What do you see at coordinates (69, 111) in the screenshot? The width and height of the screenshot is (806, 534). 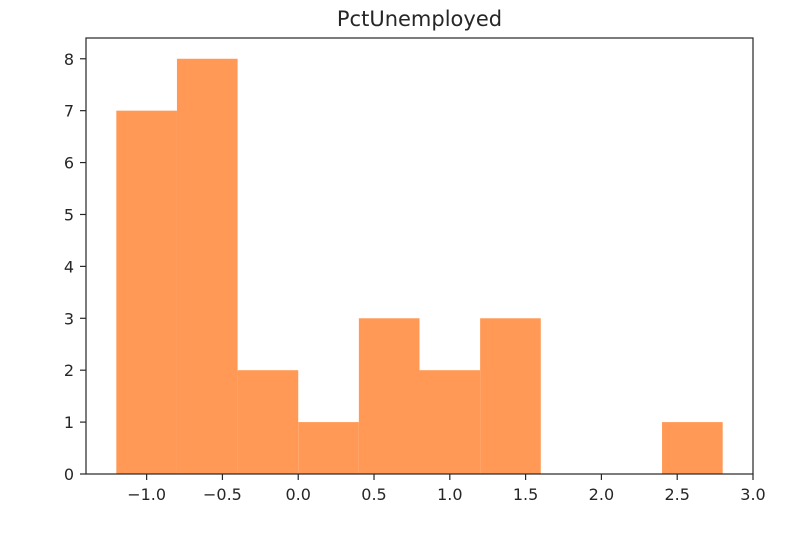 I see `y-tick-label-7: 7` at bounding box center [69, 111].